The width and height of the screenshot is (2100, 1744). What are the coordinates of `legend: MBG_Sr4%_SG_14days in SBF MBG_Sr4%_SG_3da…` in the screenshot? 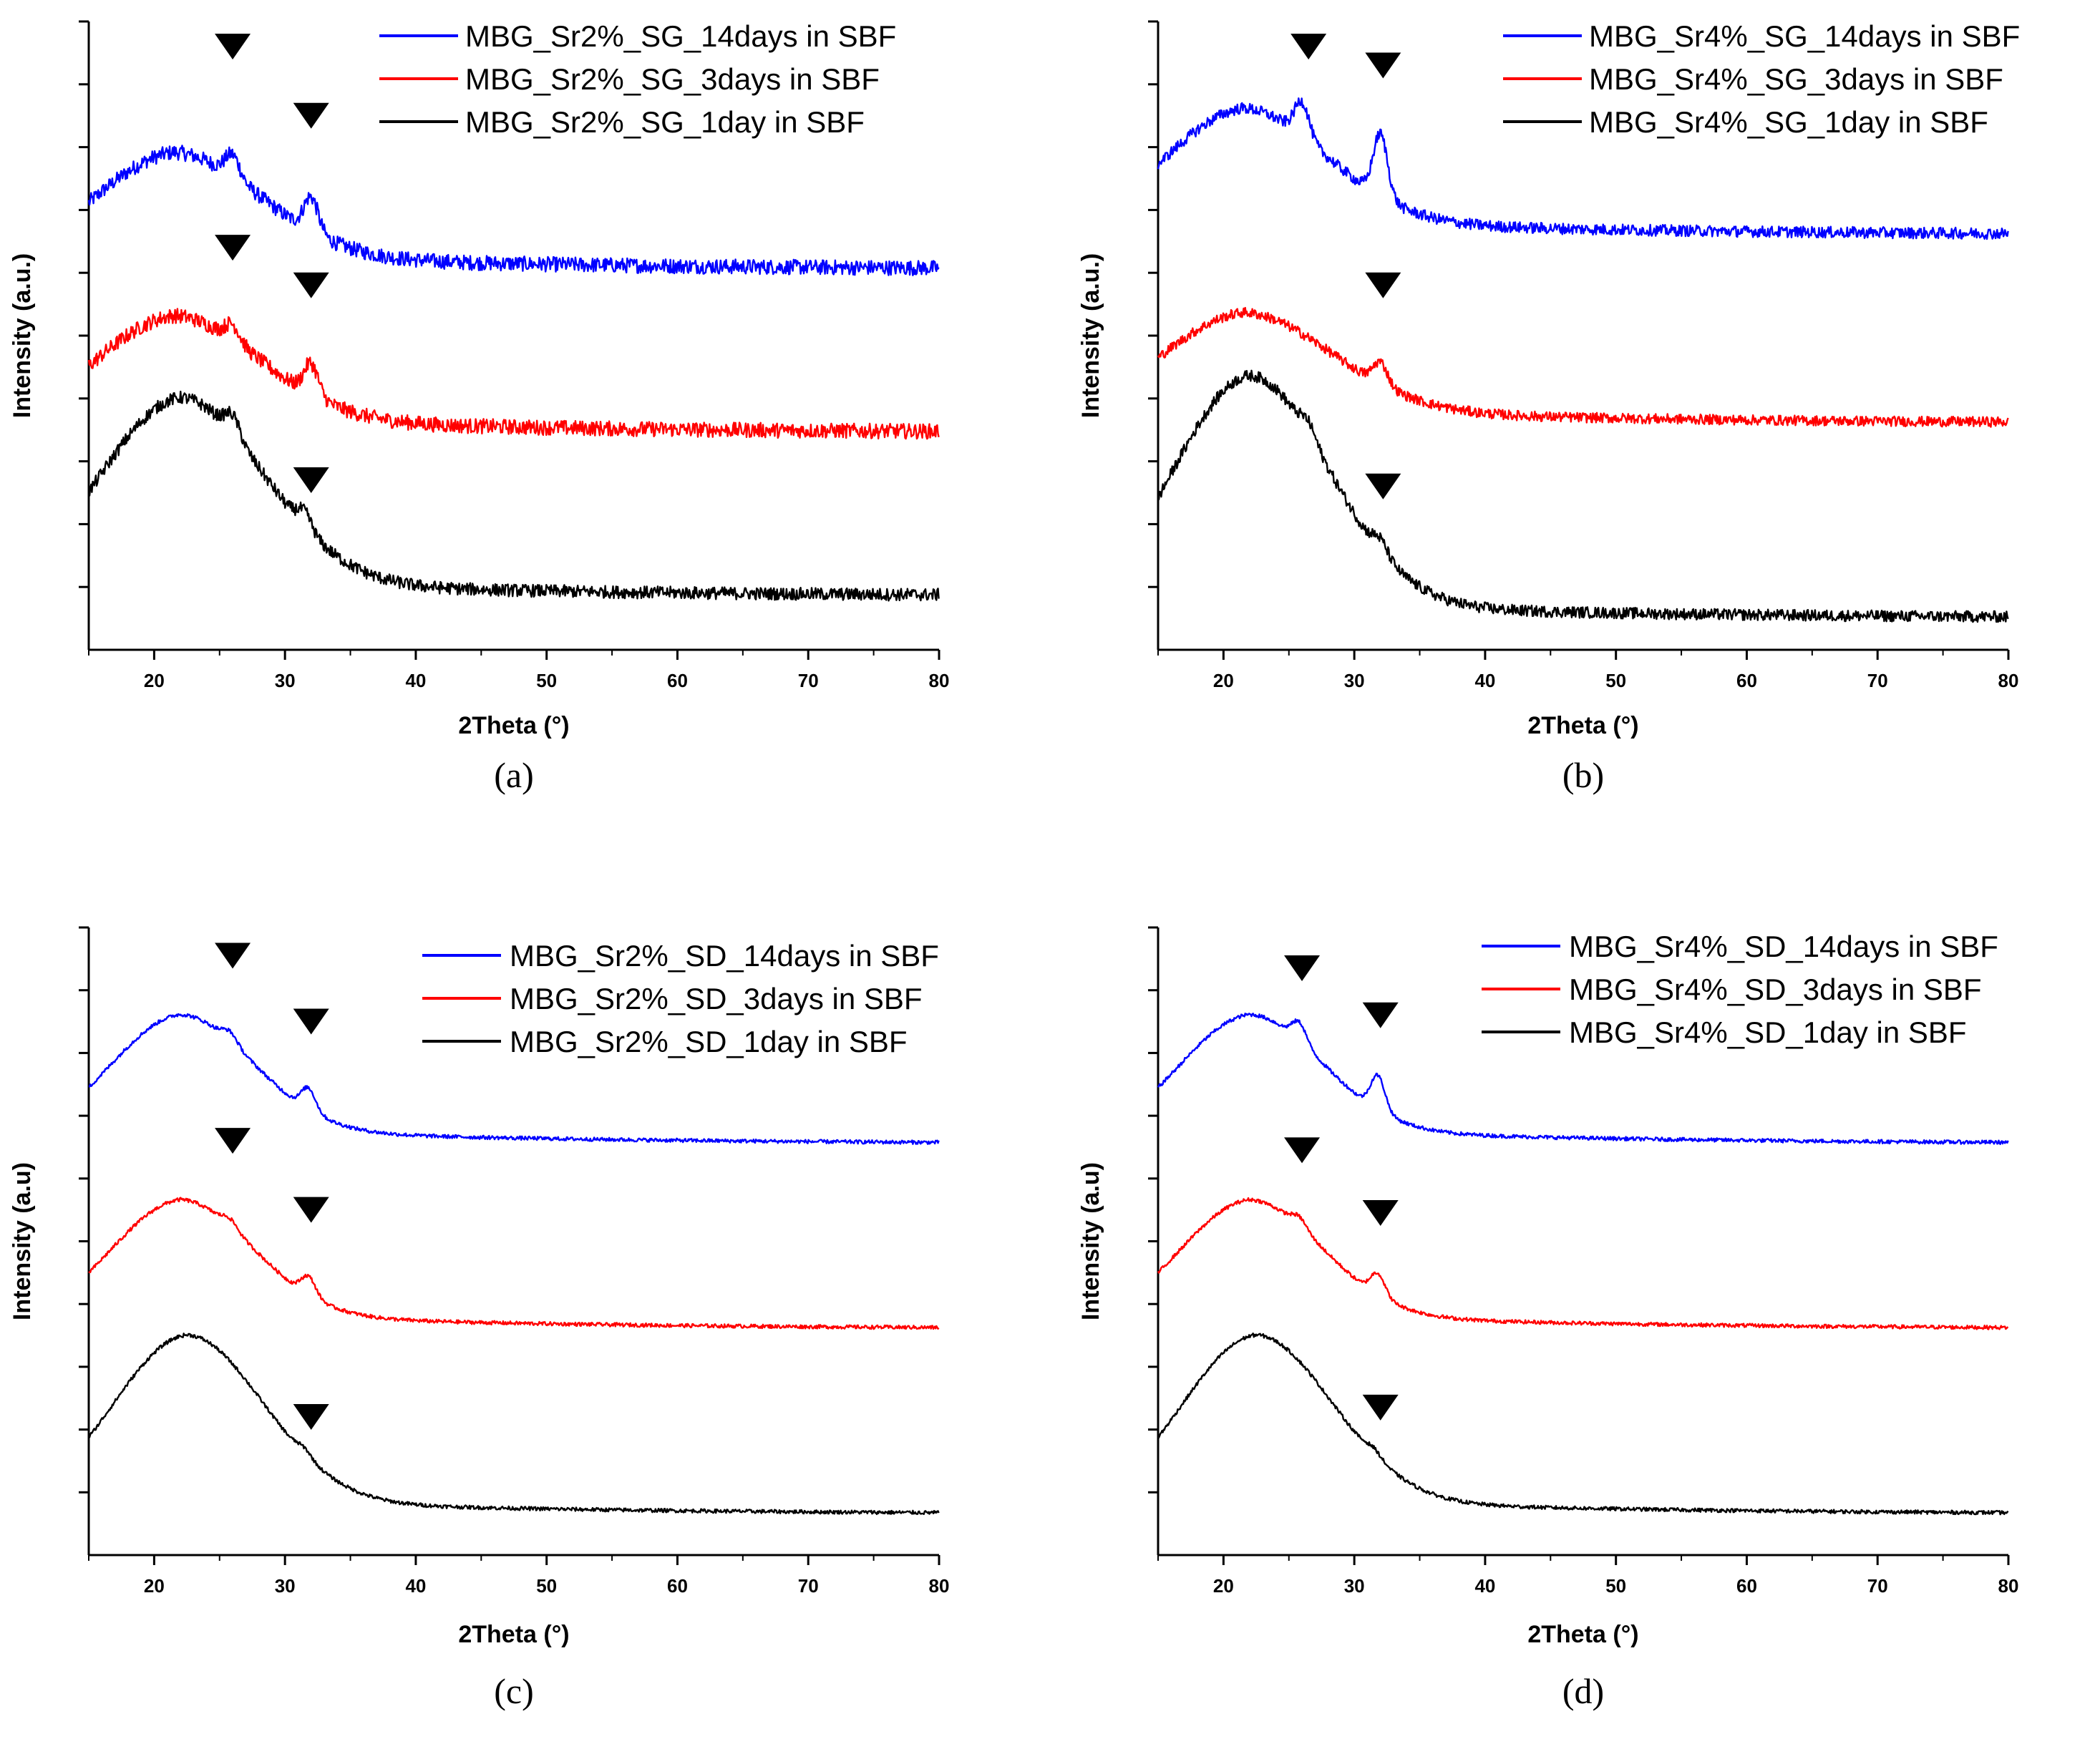 It's located at (1762, 79).